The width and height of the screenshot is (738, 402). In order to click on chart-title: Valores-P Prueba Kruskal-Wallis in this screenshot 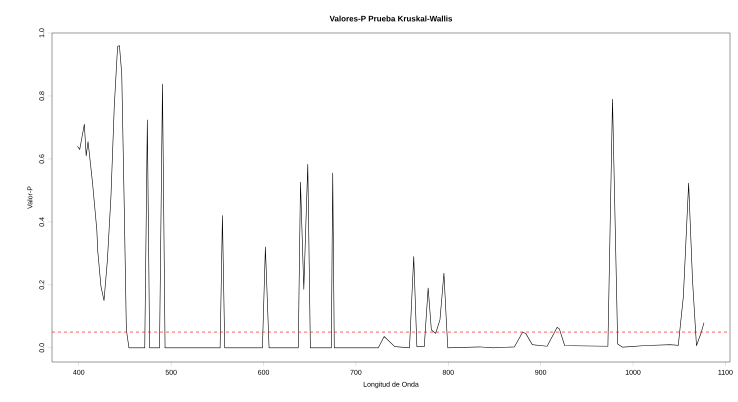, I will do `click(391, 19)`.